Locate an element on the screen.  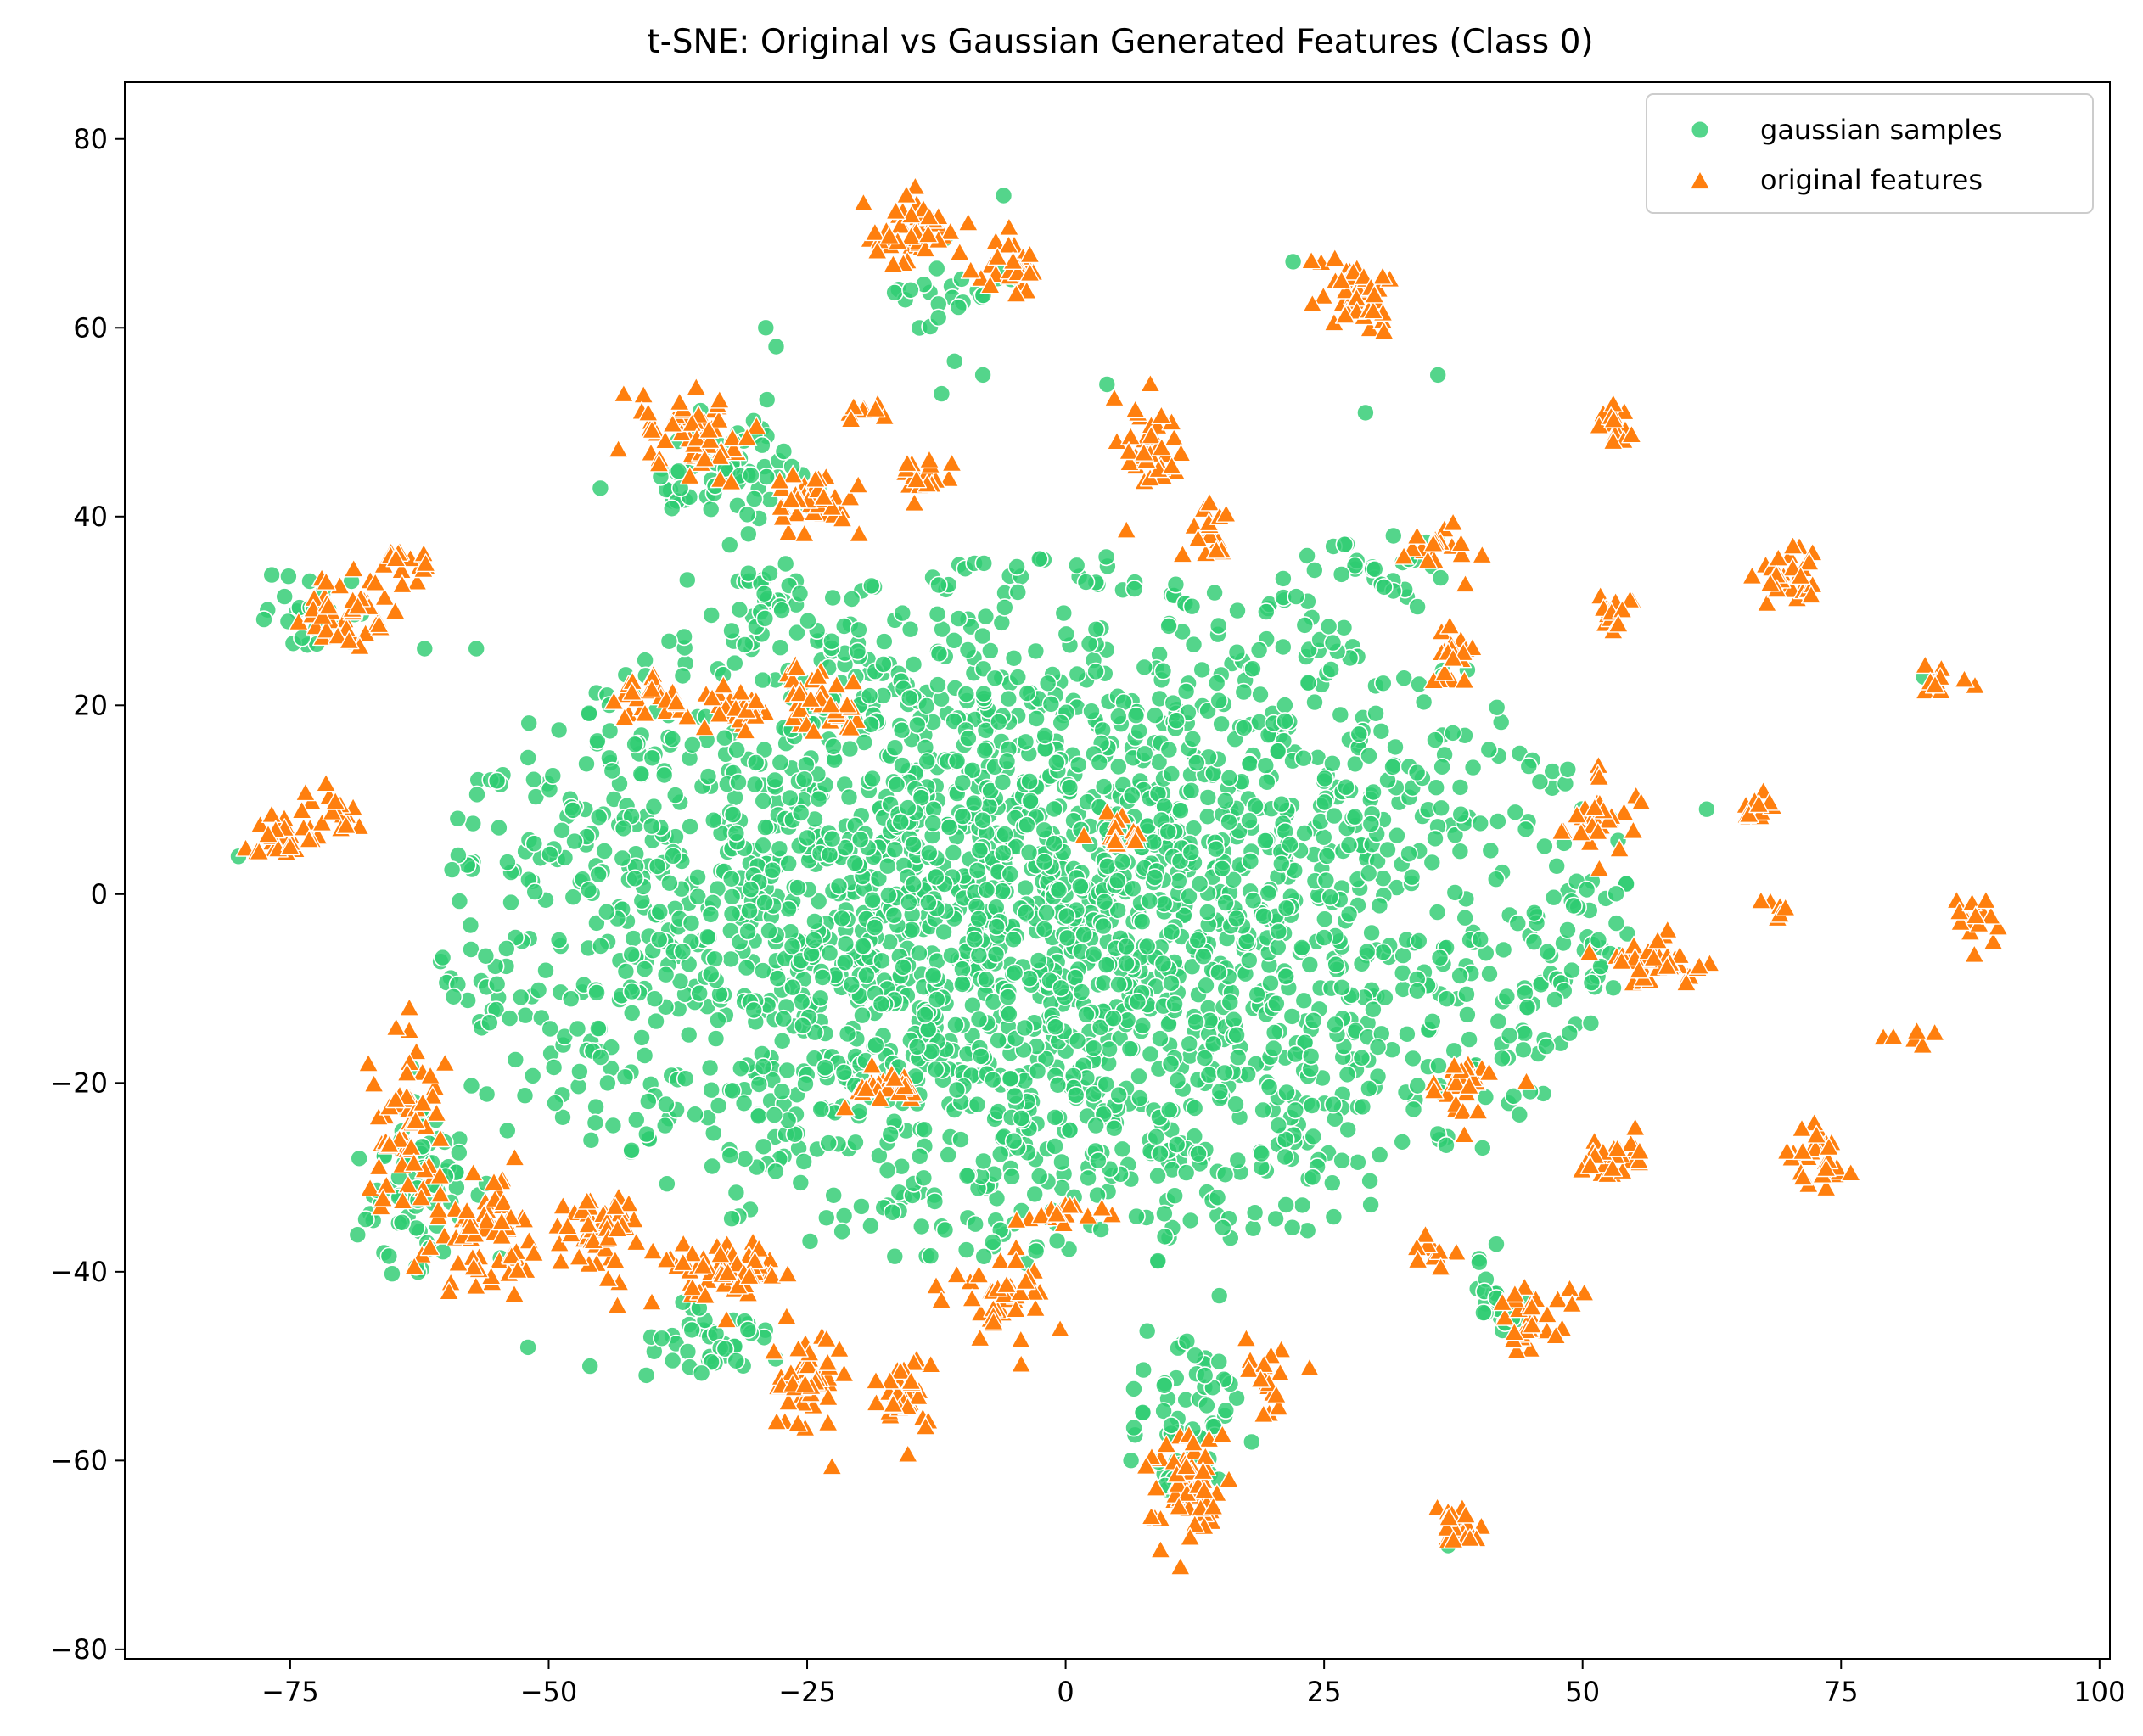
y-tick-label: 80 is located at coordinates (90, 139).